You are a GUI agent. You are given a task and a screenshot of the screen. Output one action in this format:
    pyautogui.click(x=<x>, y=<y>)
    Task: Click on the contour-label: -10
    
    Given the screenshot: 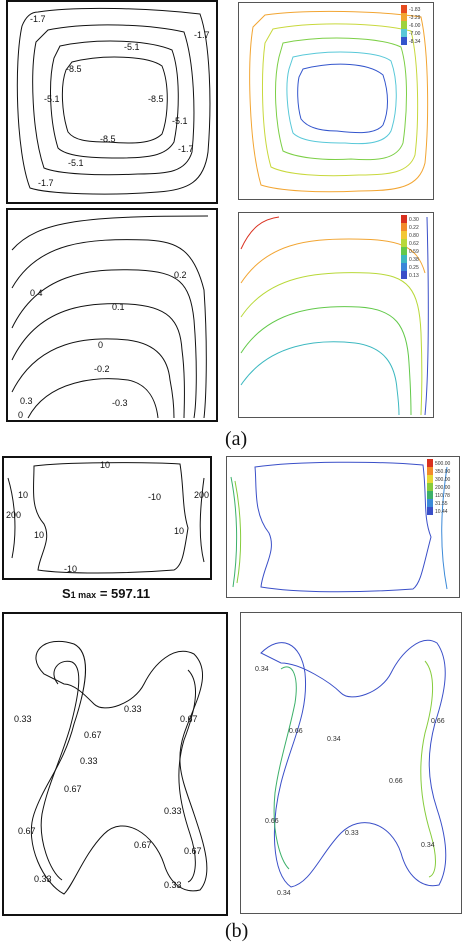 What is the action you would take?
    pyautogui.click(x=70, y=569)
    